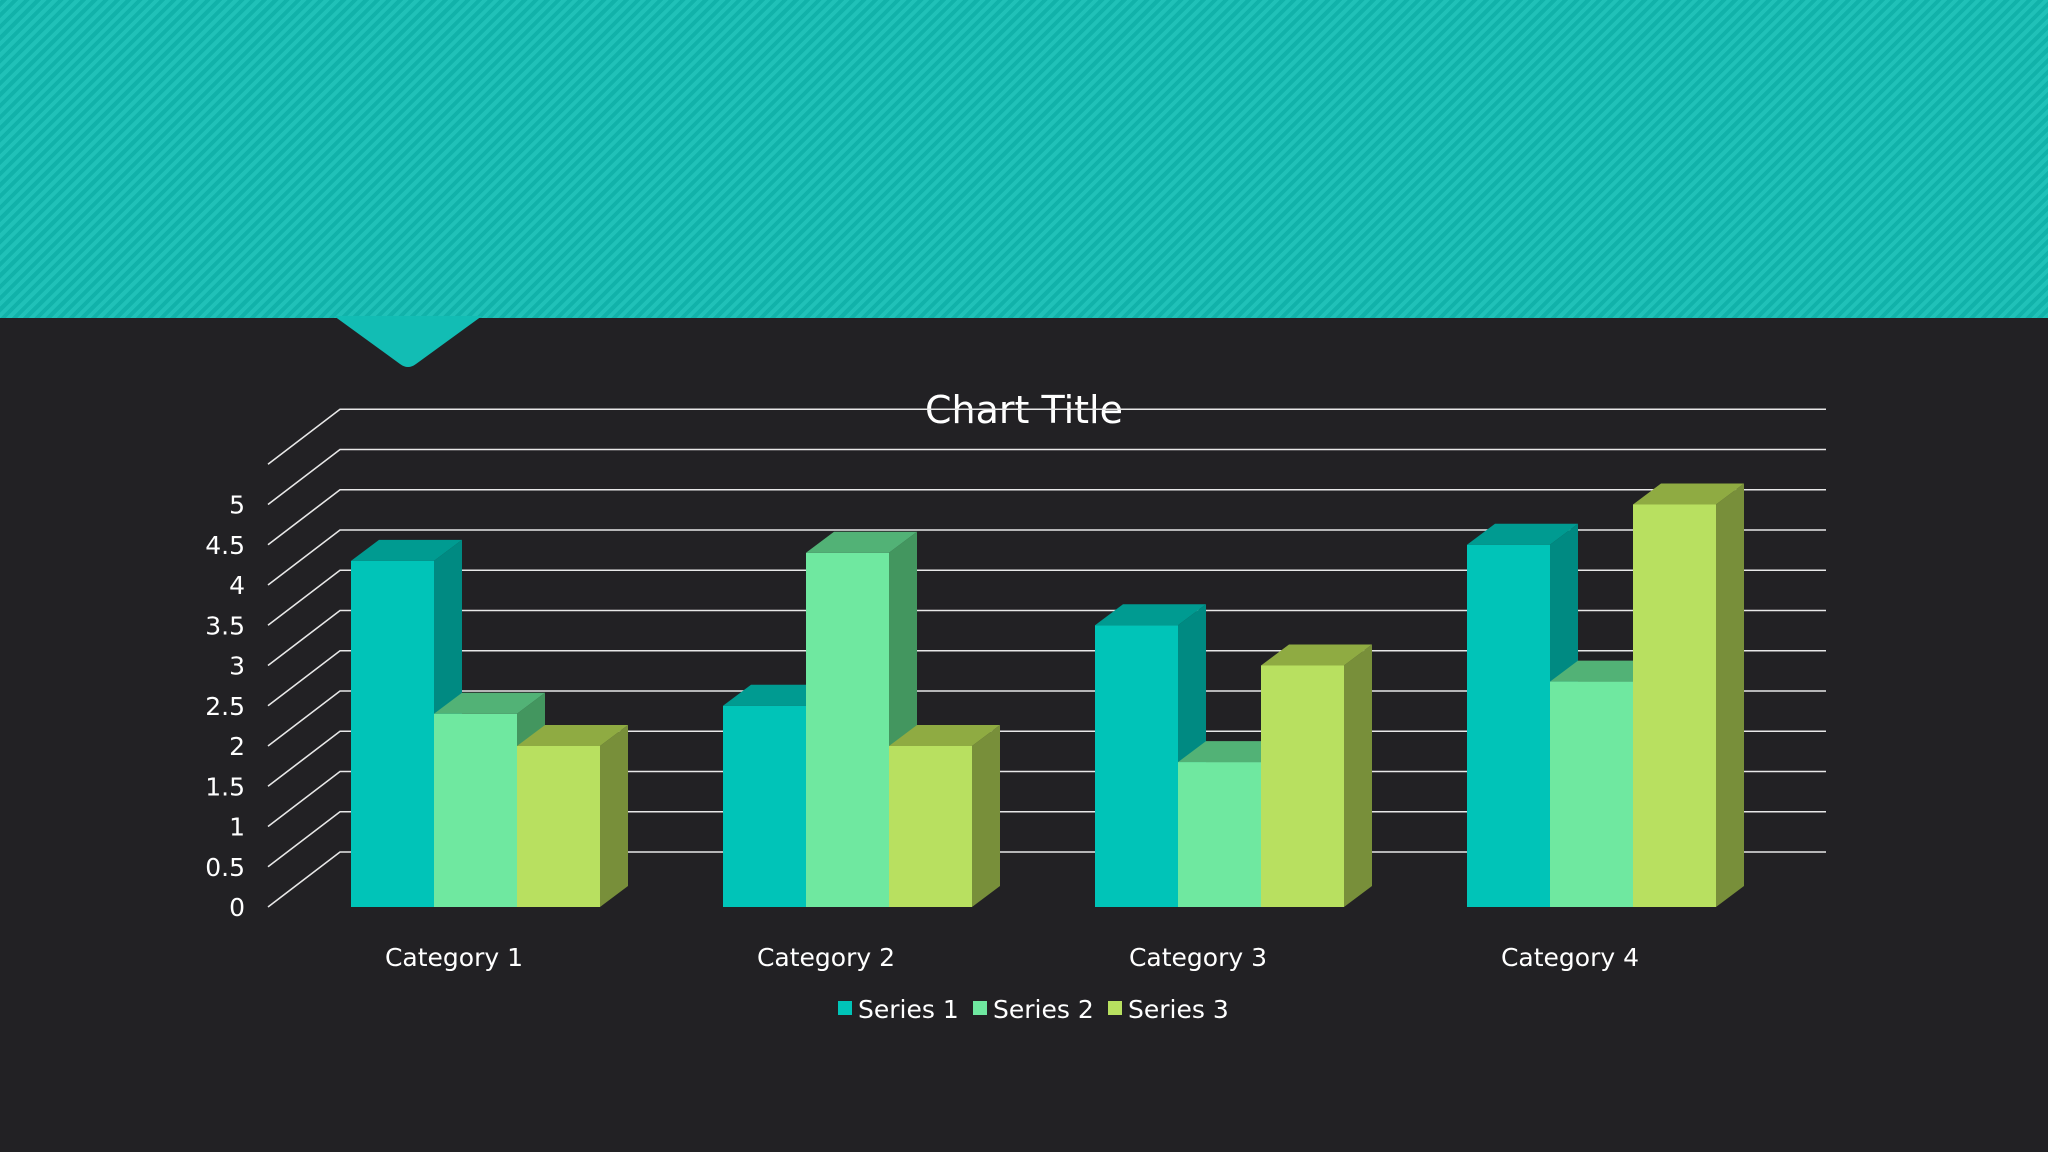 The image size is (2048, 1152). I want to click on y-tick-label: 2.5, so click(225, 706).